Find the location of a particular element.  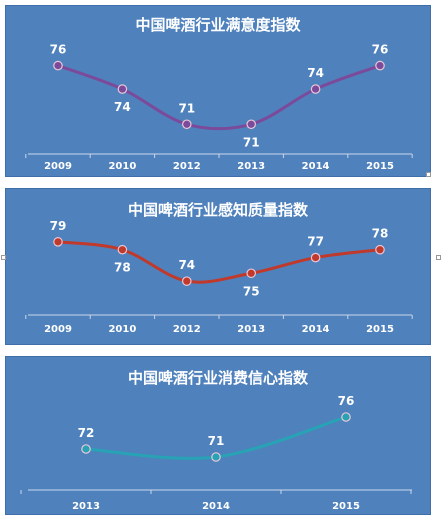

chart-title: 中国啤酒行业消费信心指数 is located at coordinates (218, 378).